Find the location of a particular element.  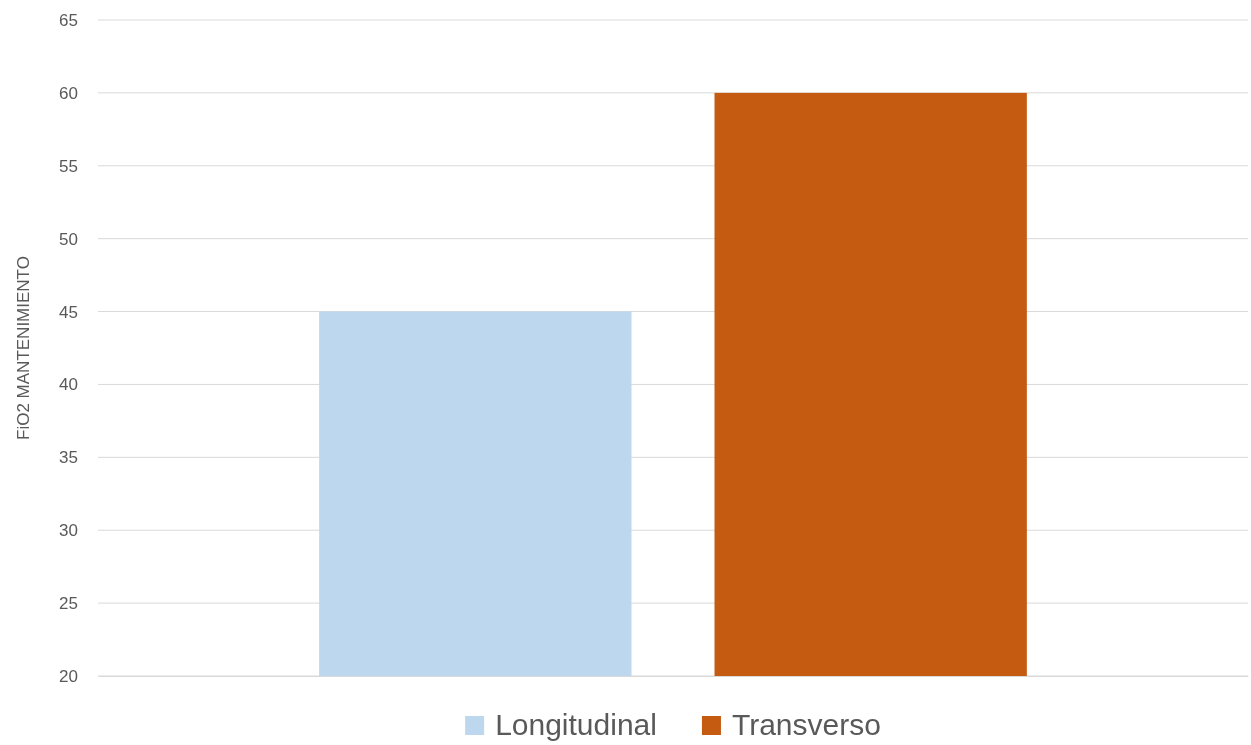

y-axis-title: FiO2 MANTENIMIENTO is located at coordinates (23, 348).